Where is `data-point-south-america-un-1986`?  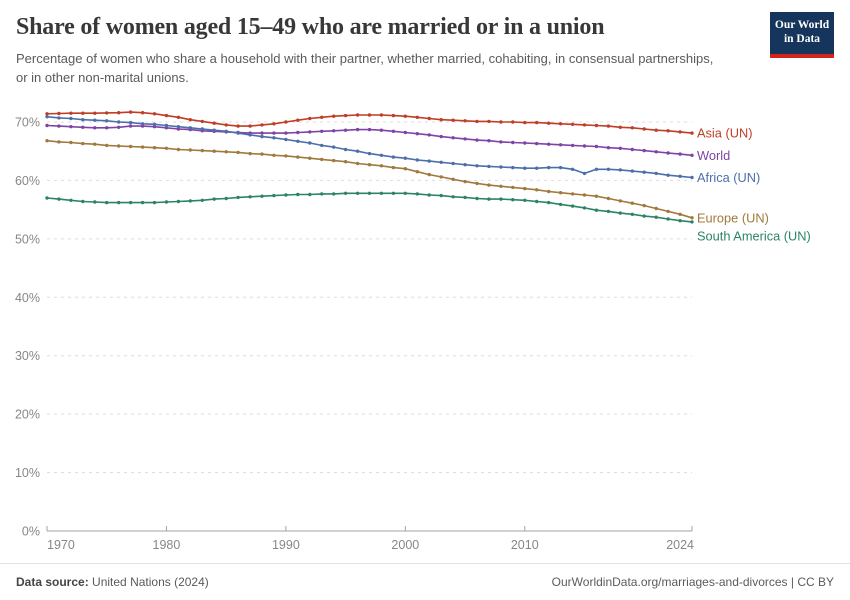
data-point-south-america-un-1986 is located at coordinates (238, 197).